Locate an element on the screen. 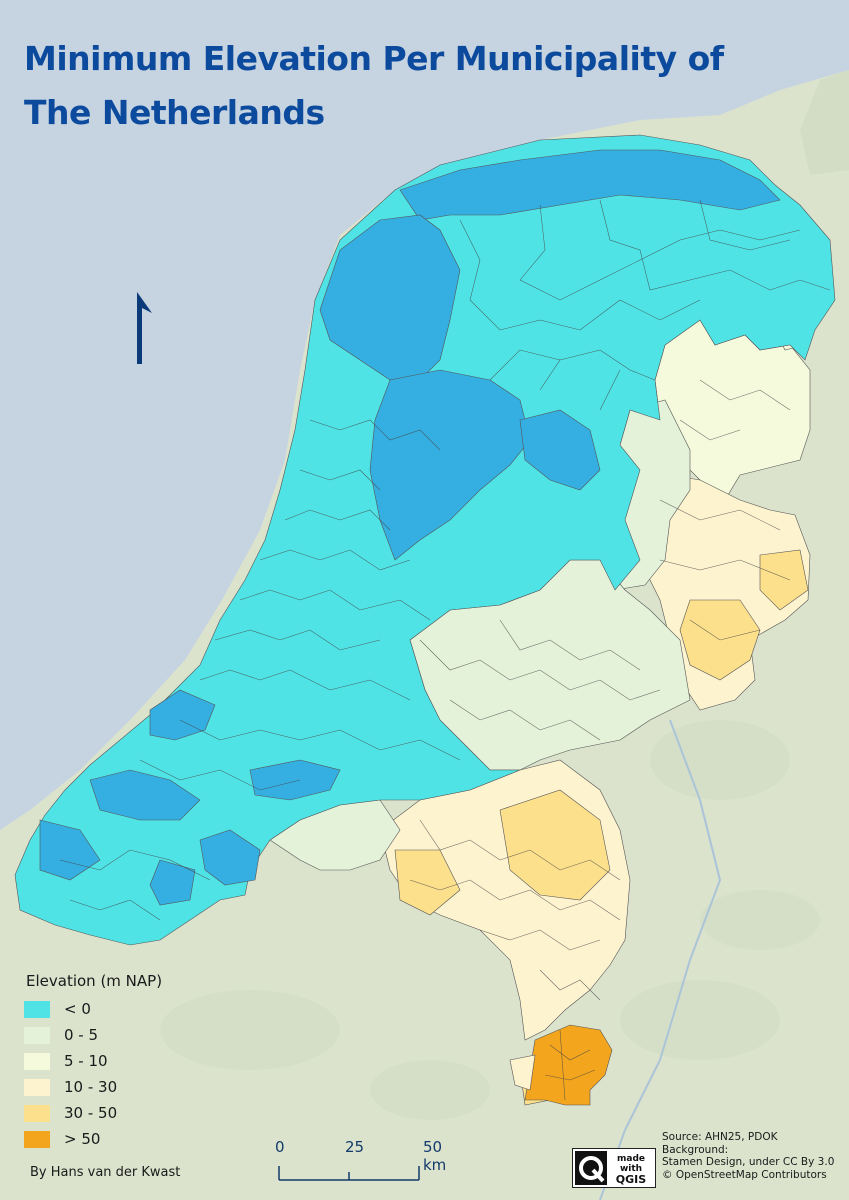  legend-label: 0 - 5 is located at coordinates (81, 1035).